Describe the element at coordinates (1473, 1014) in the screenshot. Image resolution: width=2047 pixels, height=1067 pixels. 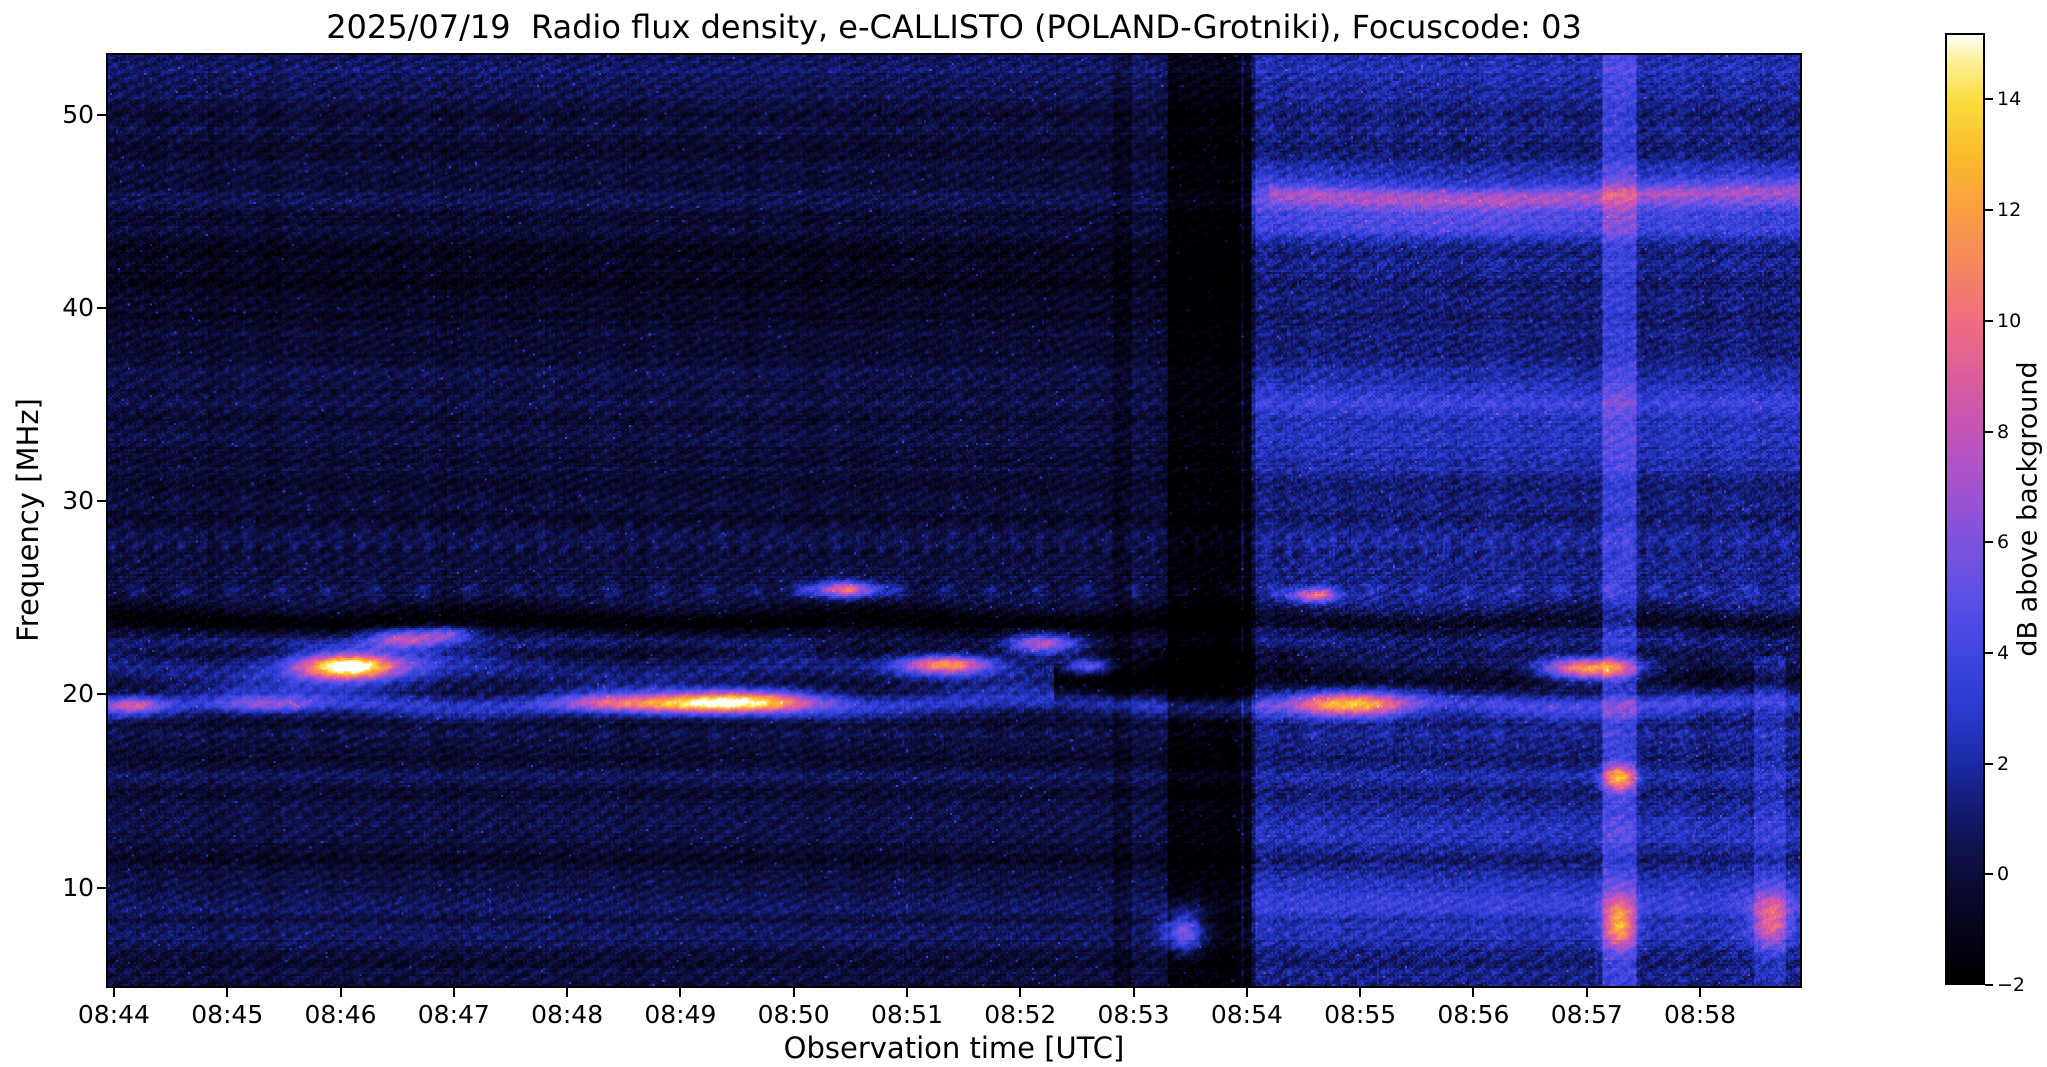
I see `x-tick-label: 08:56` at that location.